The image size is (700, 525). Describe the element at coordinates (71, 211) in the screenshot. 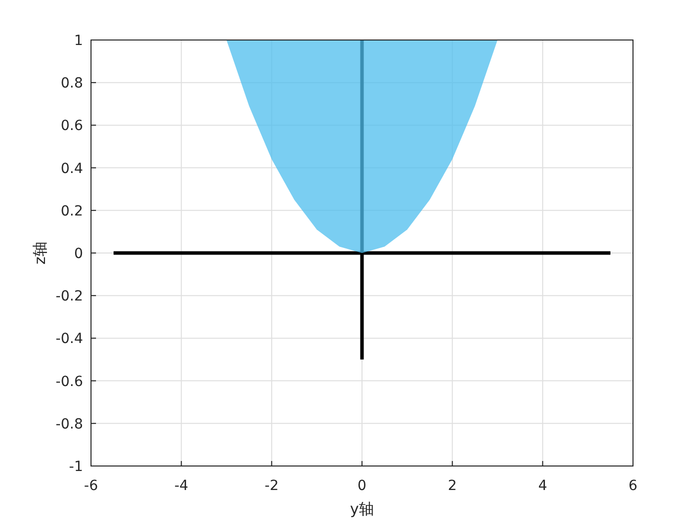

I see `y-tick-label: 0.2` at that location.